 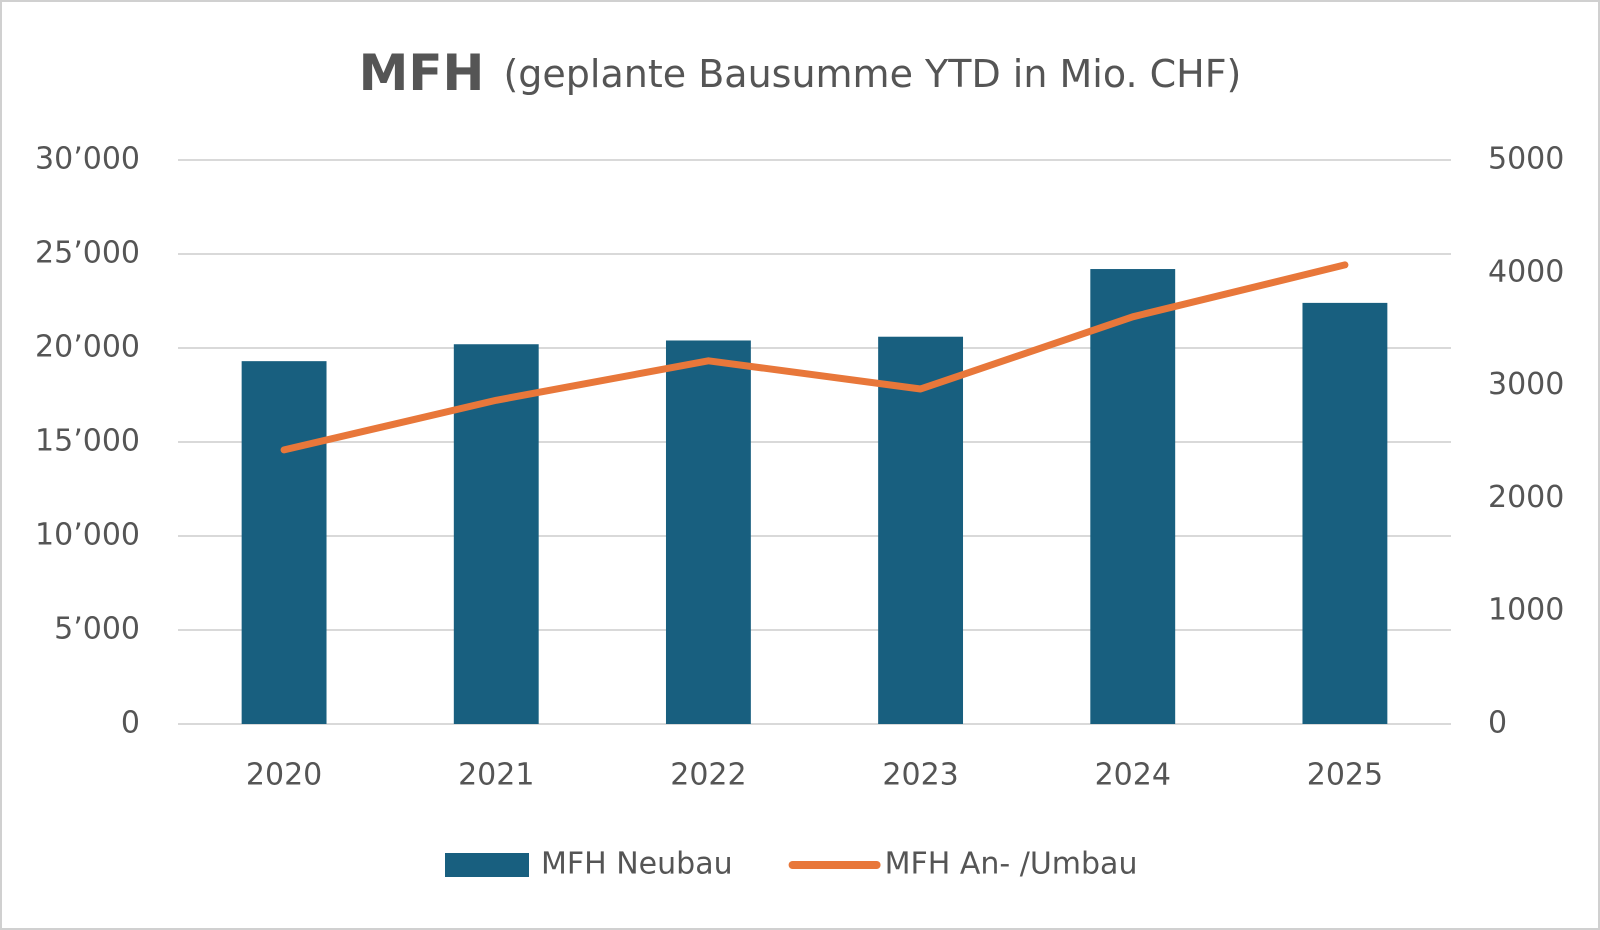 I want to click on y-tick-label: 25’000, so click(x=87, y=253).